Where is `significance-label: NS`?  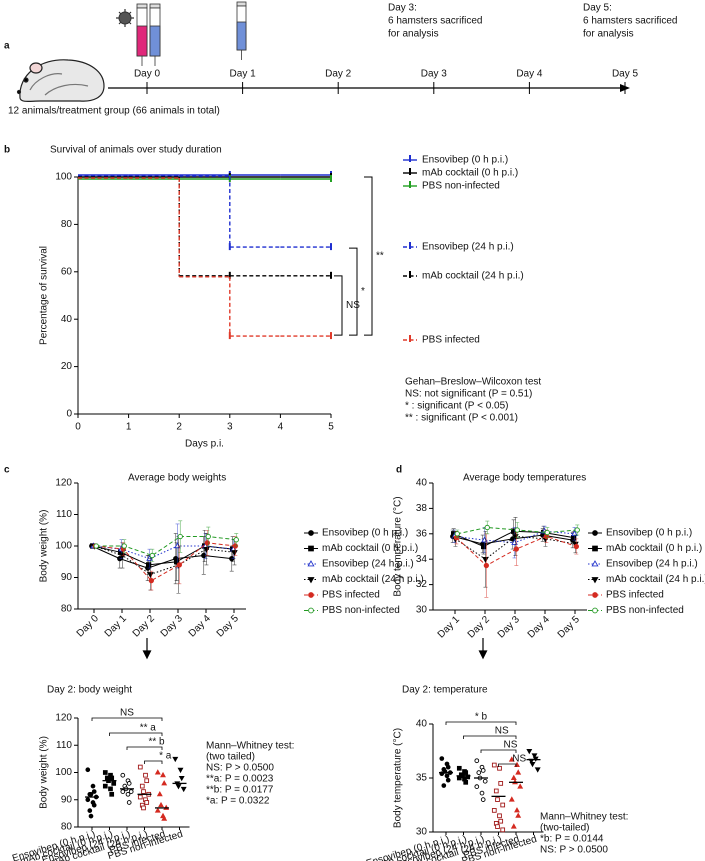
significance-label: NS is located at coordinates (353, 305).